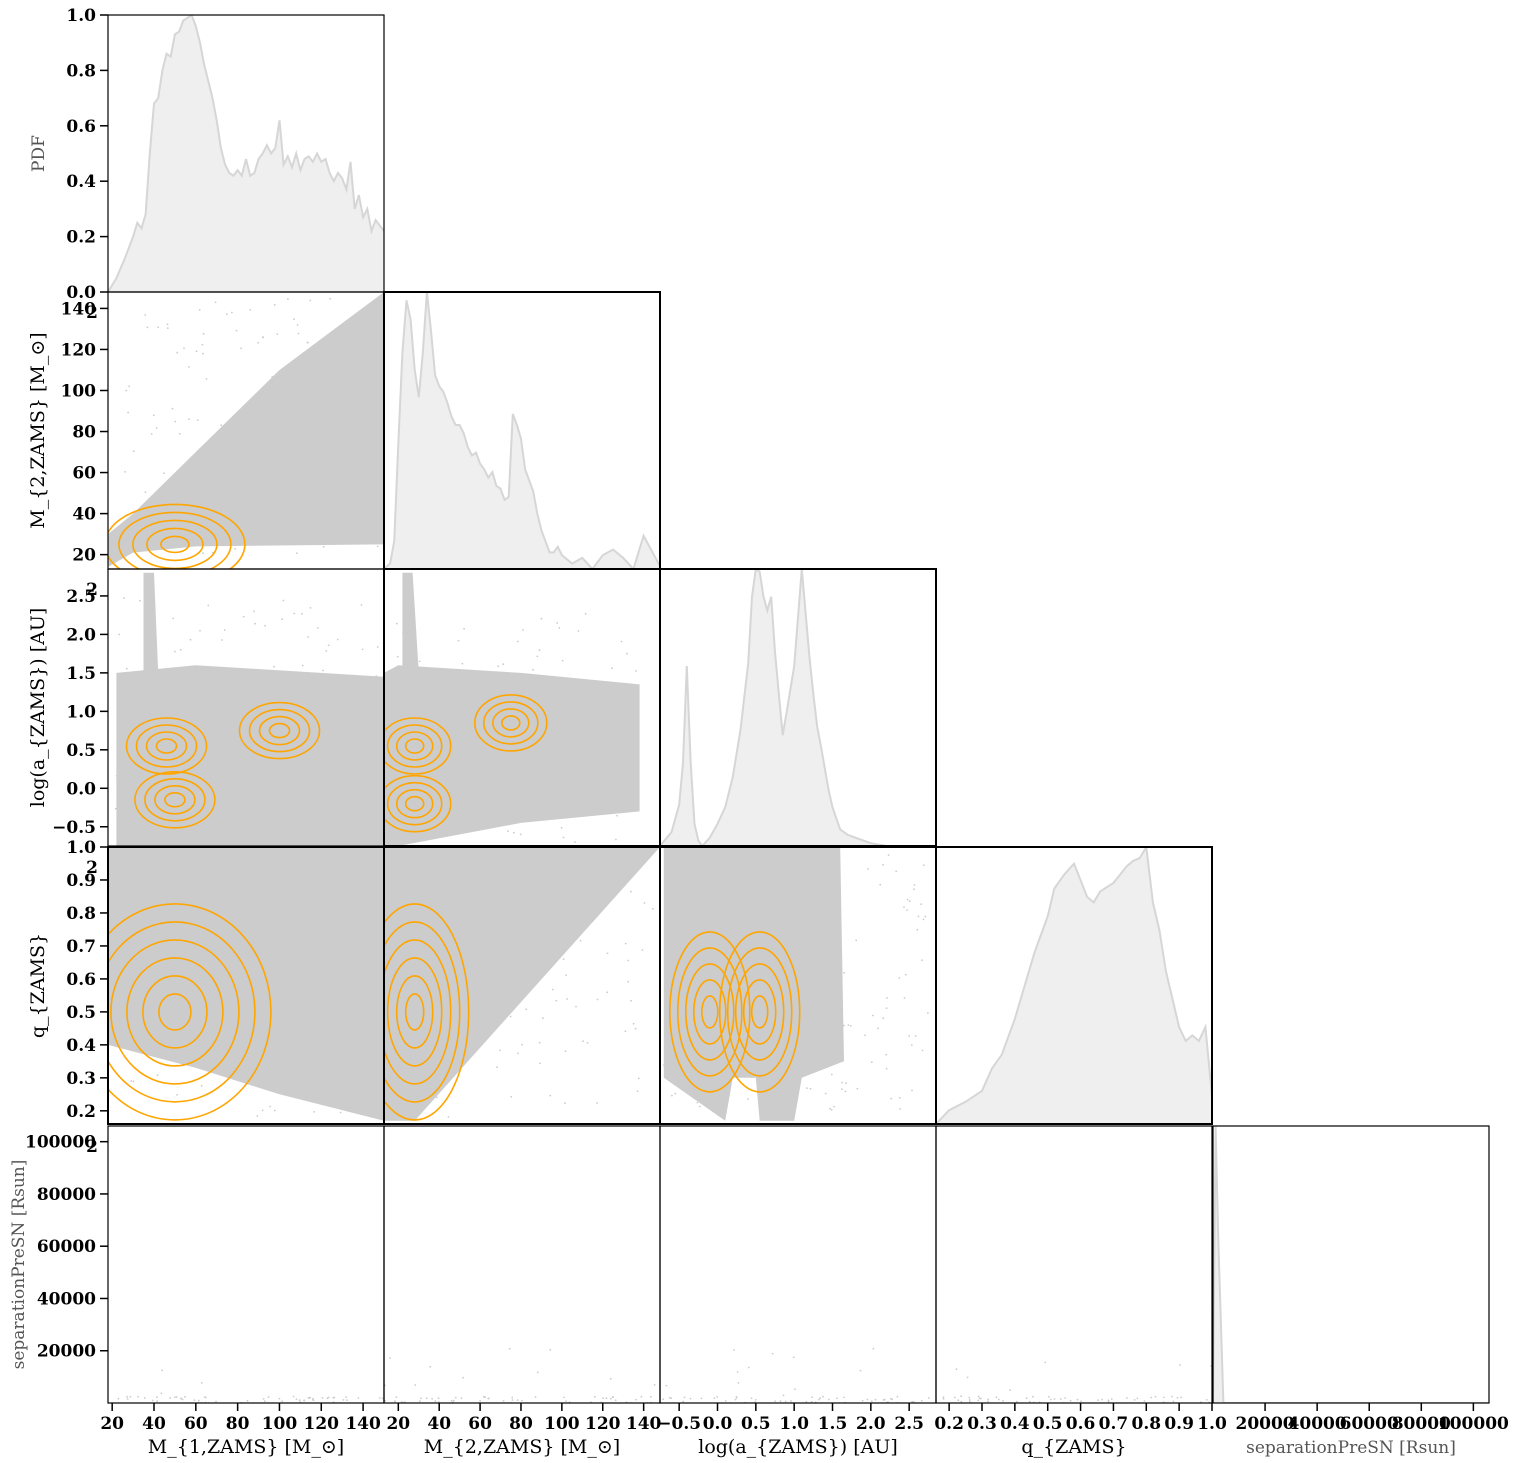 The height and width of the screenshot is (1463, 1514). Describe the element at coordinates (81, 597) in the screenshot. I see `y-tick-label: 2.5` at that location.